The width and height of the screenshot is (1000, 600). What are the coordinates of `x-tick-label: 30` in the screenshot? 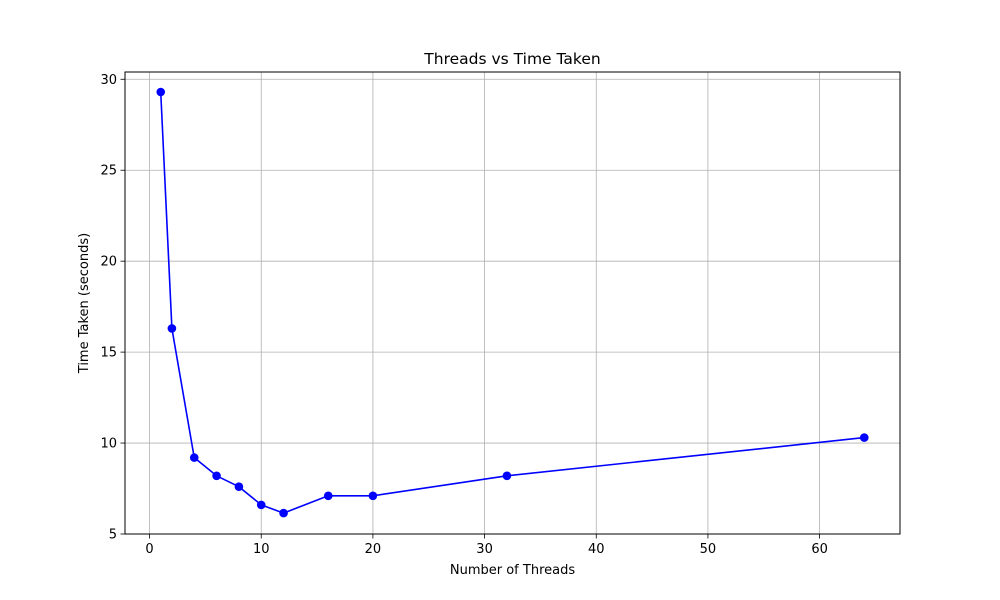 It's located at (484, 549).